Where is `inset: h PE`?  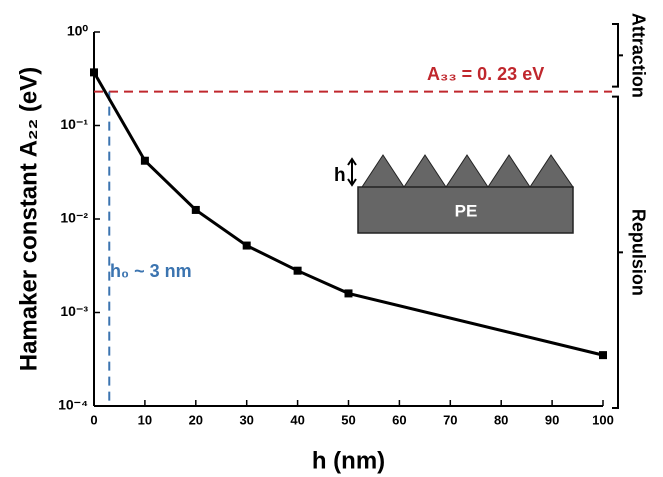
inset: h PE is located at coordinates (454, 194).